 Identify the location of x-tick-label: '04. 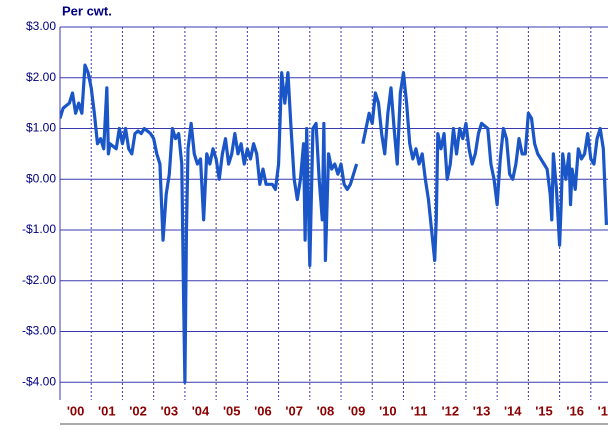
(201, 410).